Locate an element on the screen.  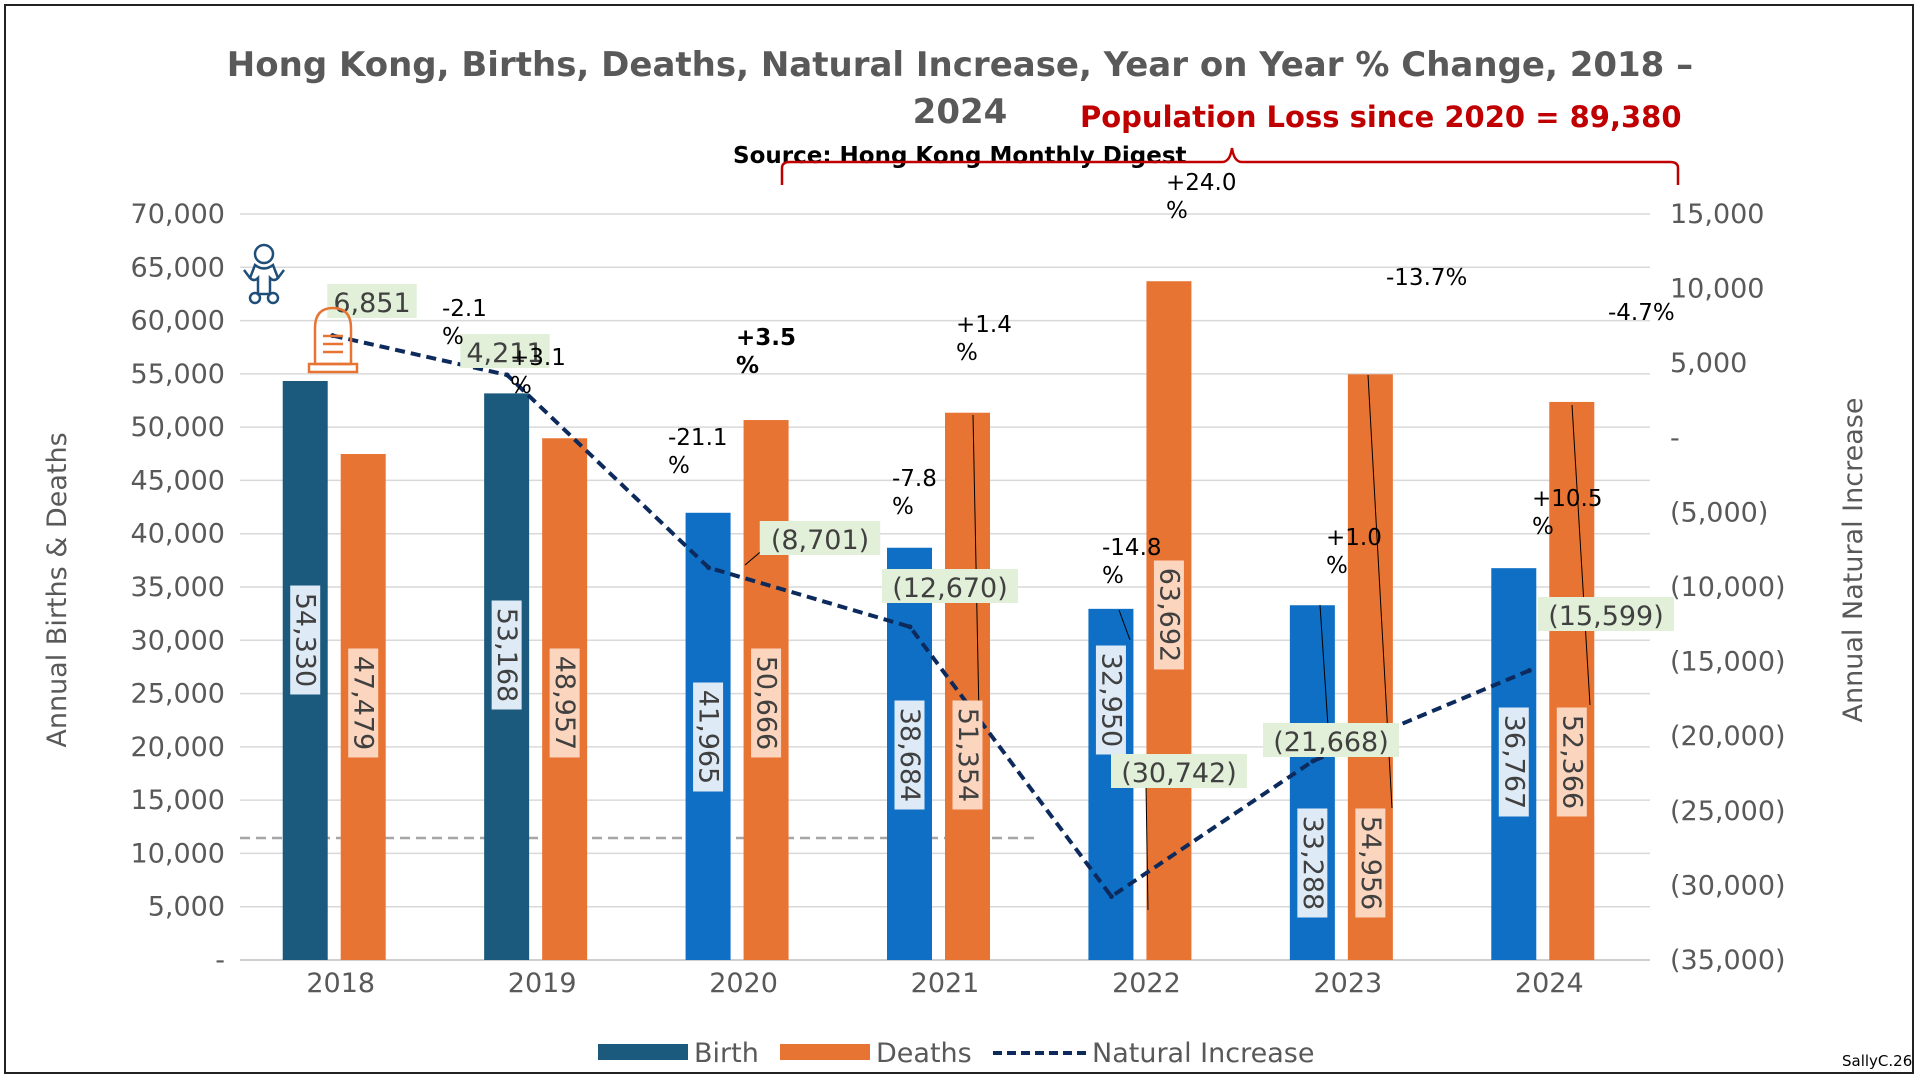
right-tick-label: 5,000 is located at coordinates (1708, 363).